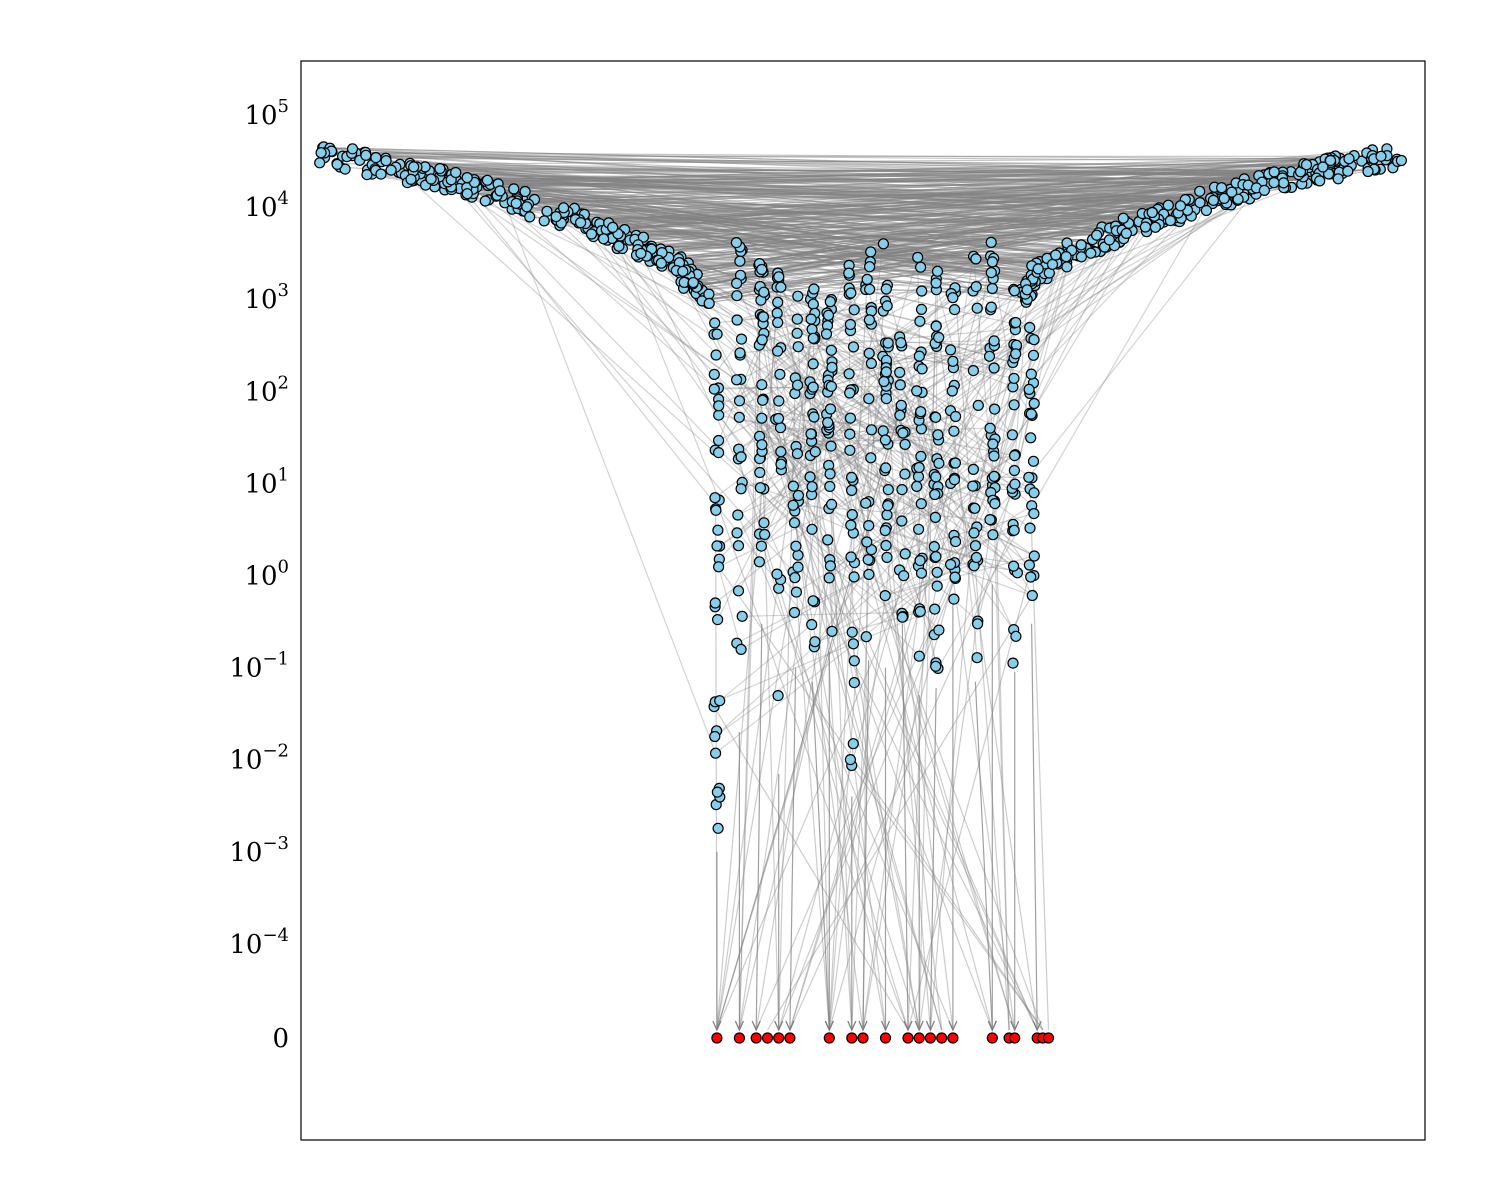  What do you see at coordinates (266, 574) in the screenshot?
I see `y-tick-label: 10⁰` at bounding box center [266, 574].